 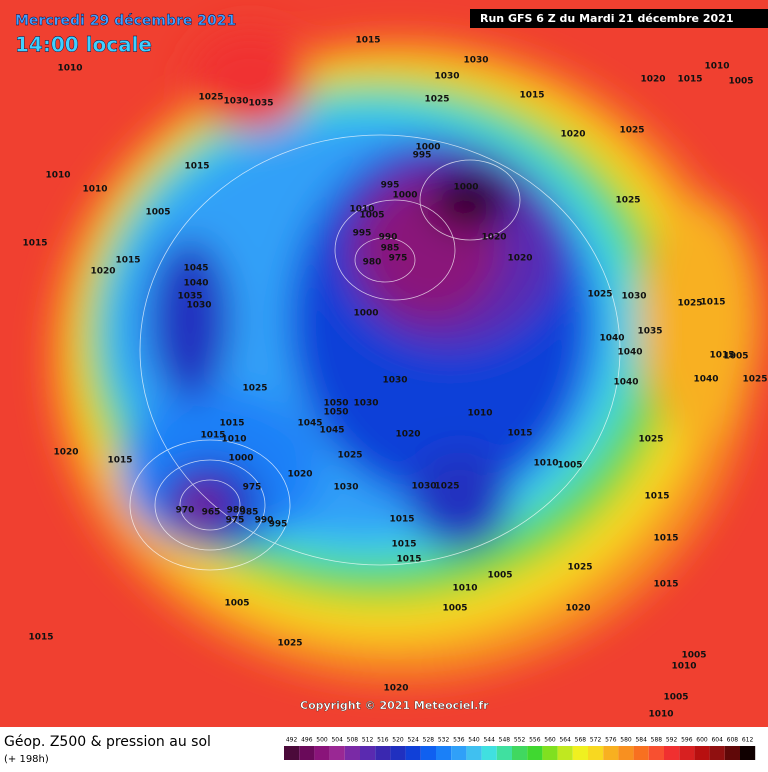 What do you see at coordinates (619, 18) in the screenshot?
I see `run-box` at bounding box center [619, 18].